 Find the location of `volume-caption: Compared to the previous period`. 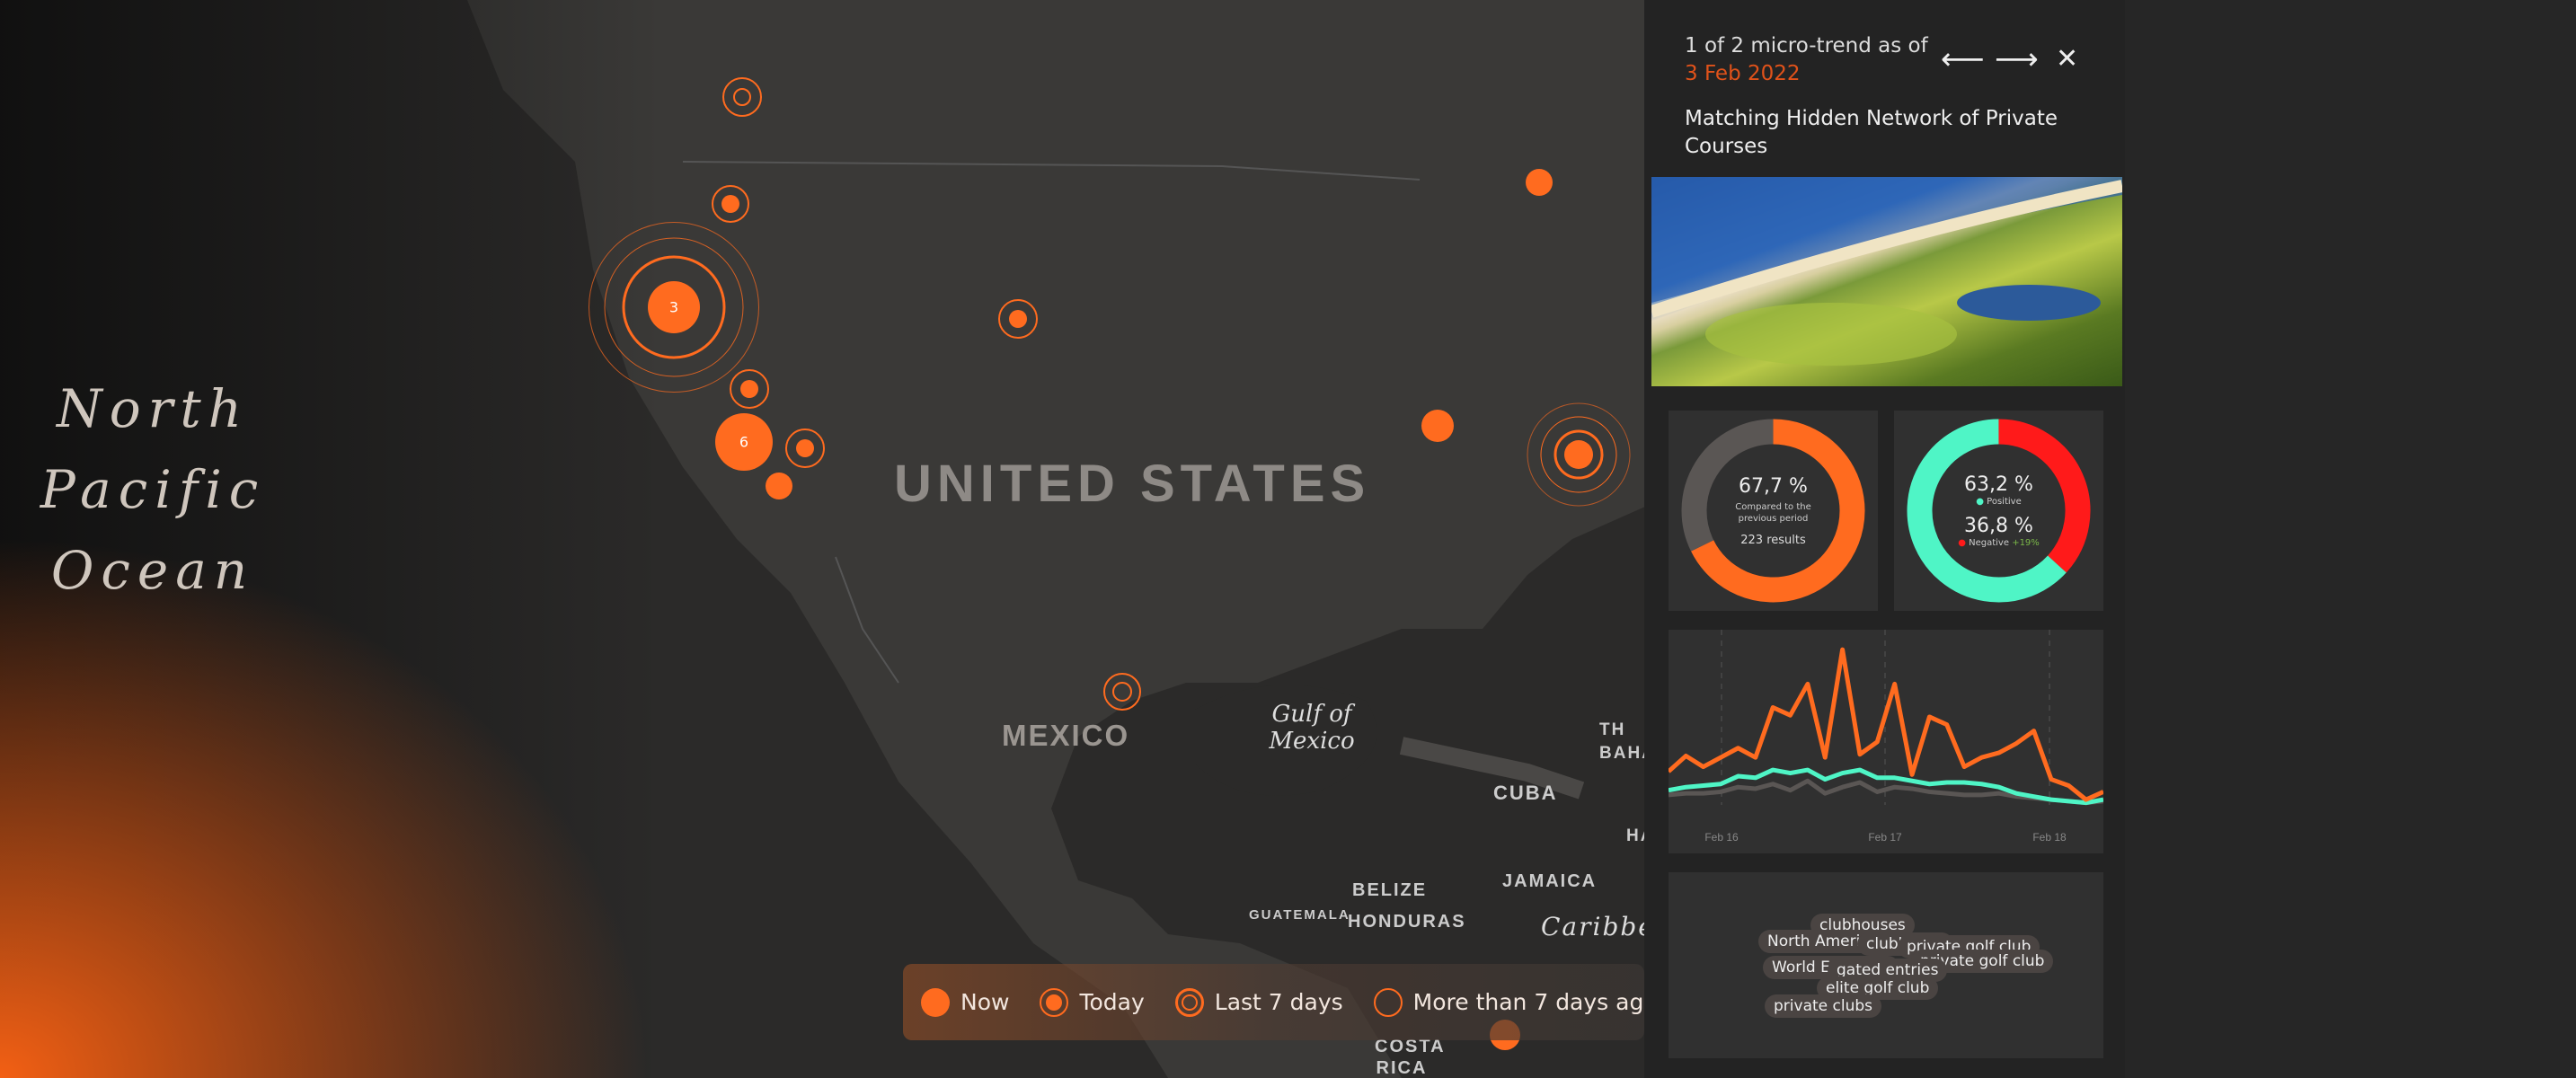

volume-caption: Compared to the previous period is located at coordinates (1773, 512).